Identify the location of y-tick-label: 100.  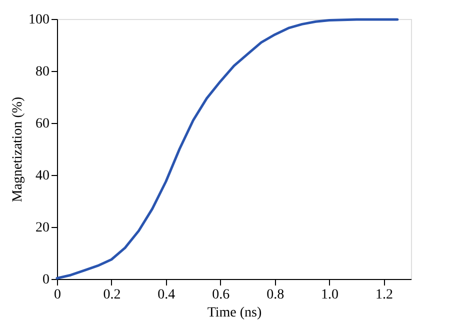
(39, 20).